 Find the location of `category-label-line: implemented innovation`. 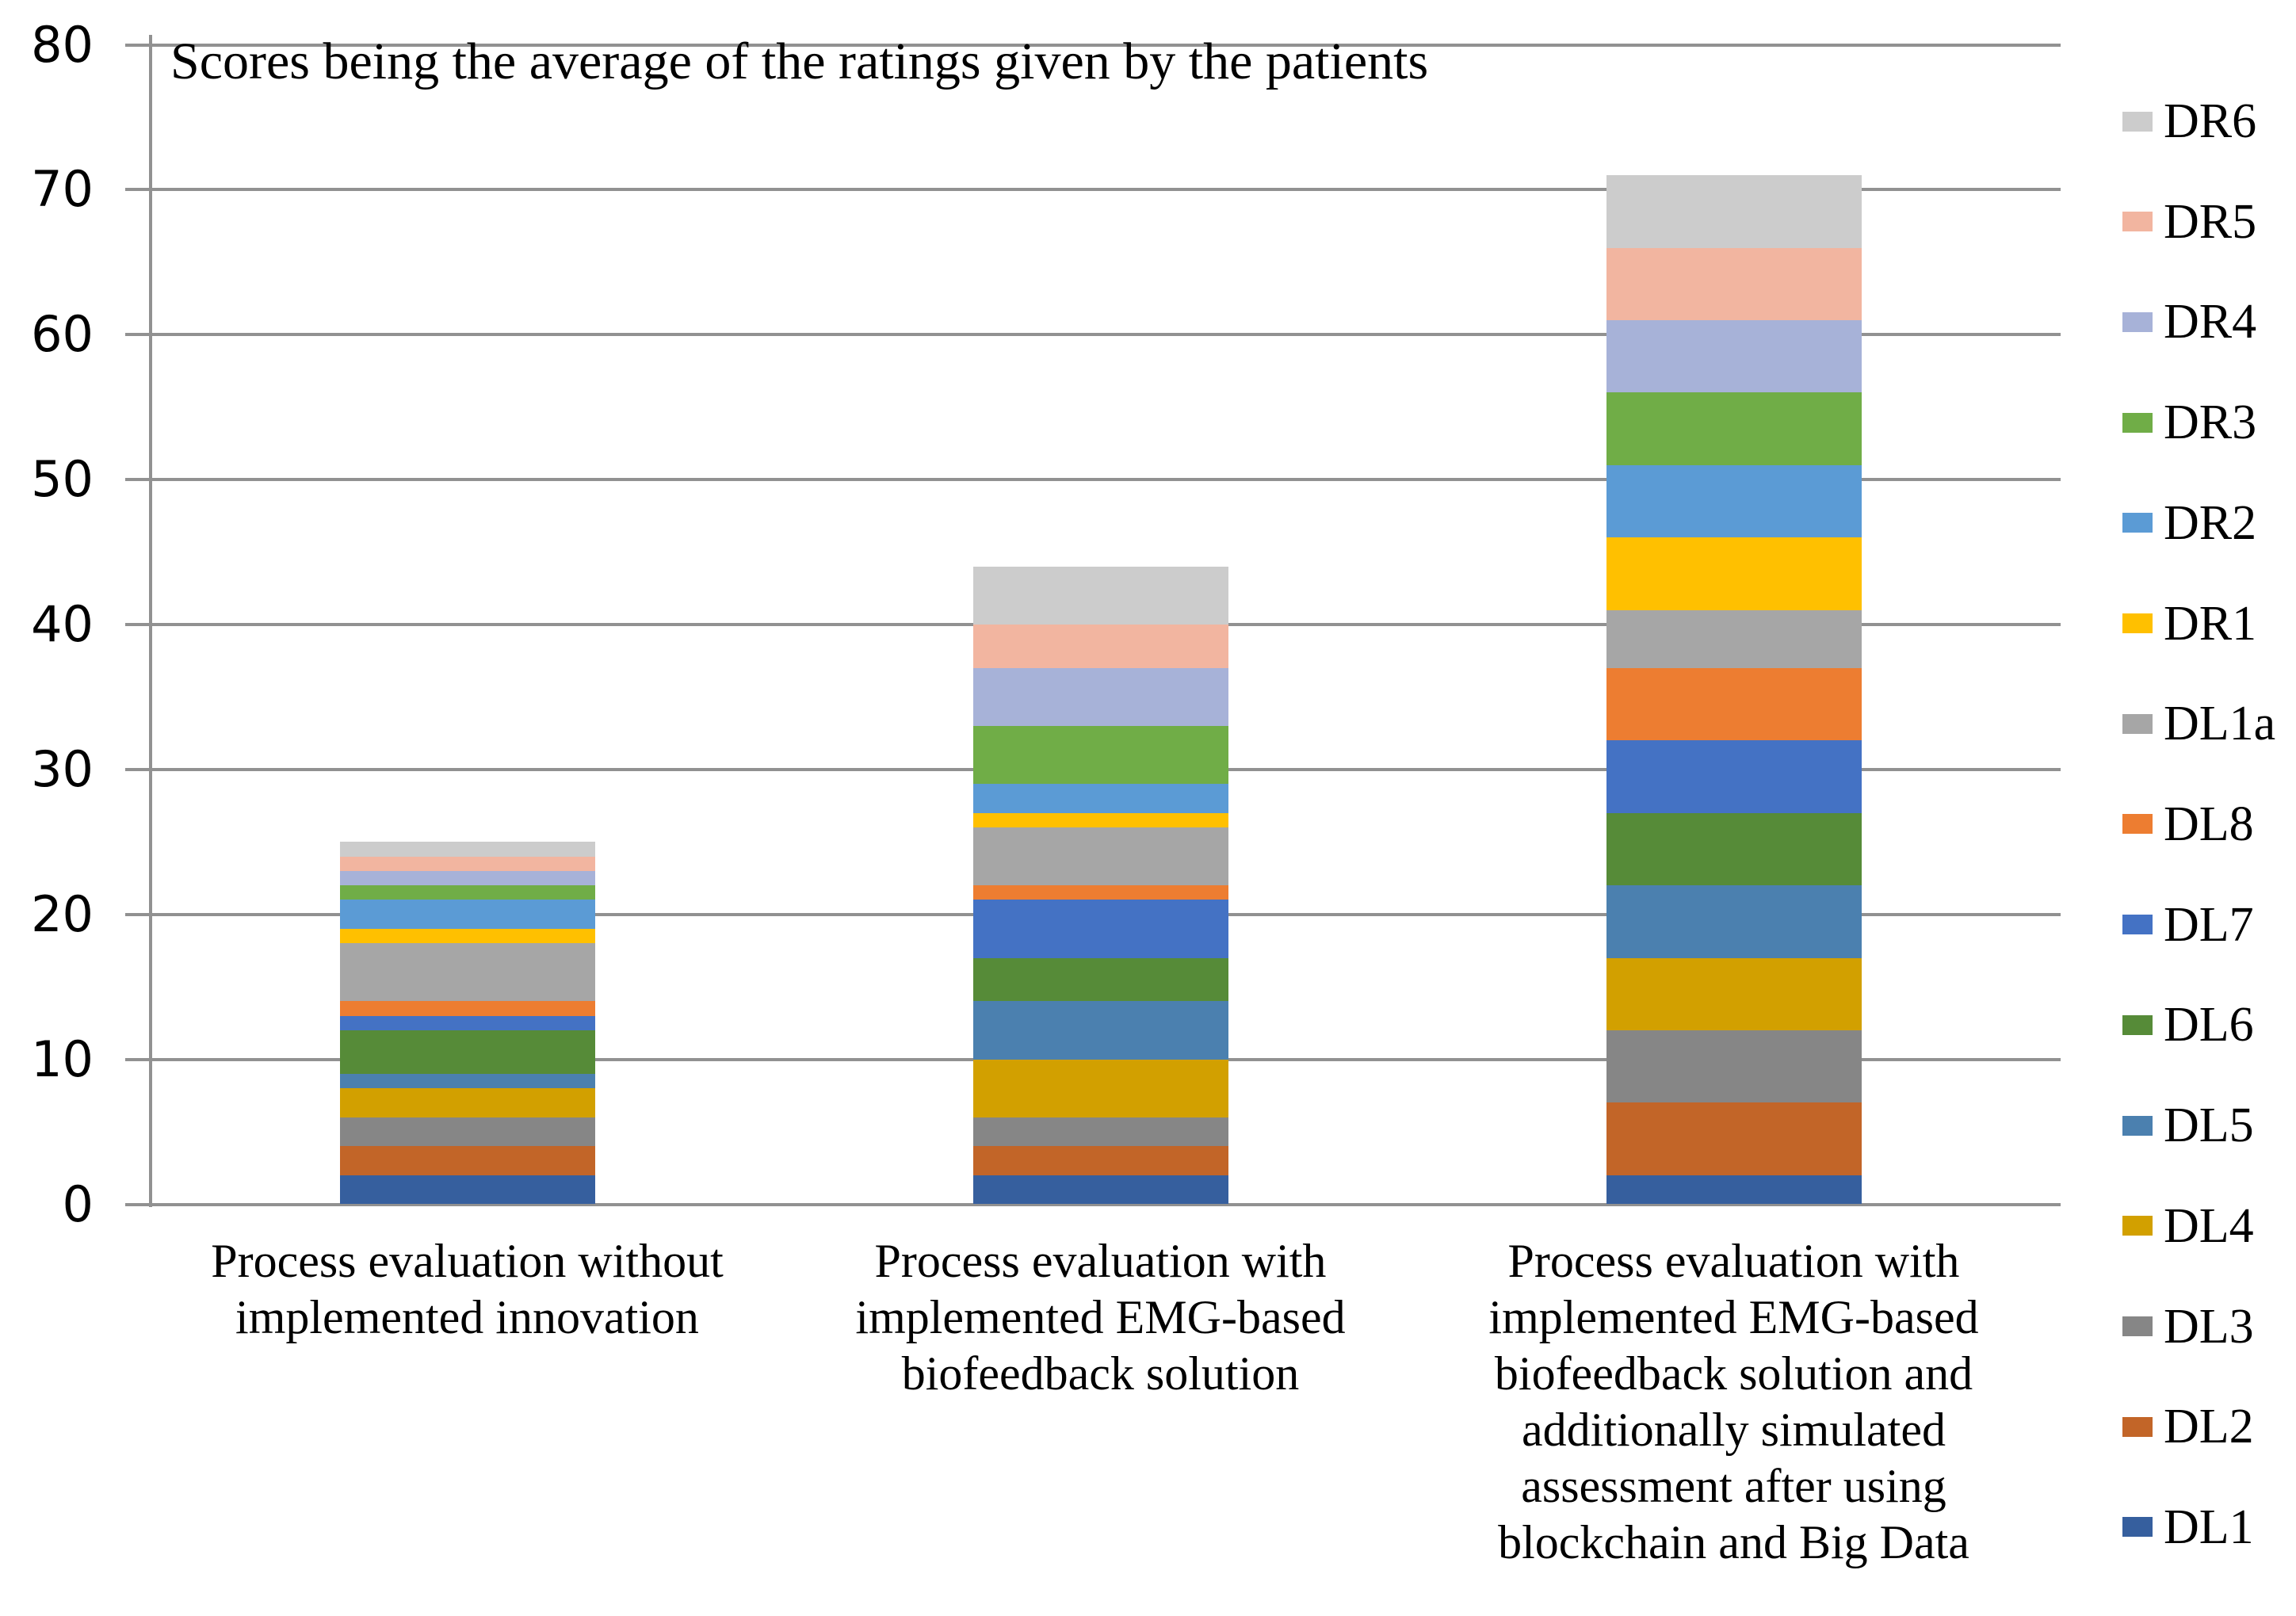

category-label-line: implemented innovation is located at coordinates (467, 1317).